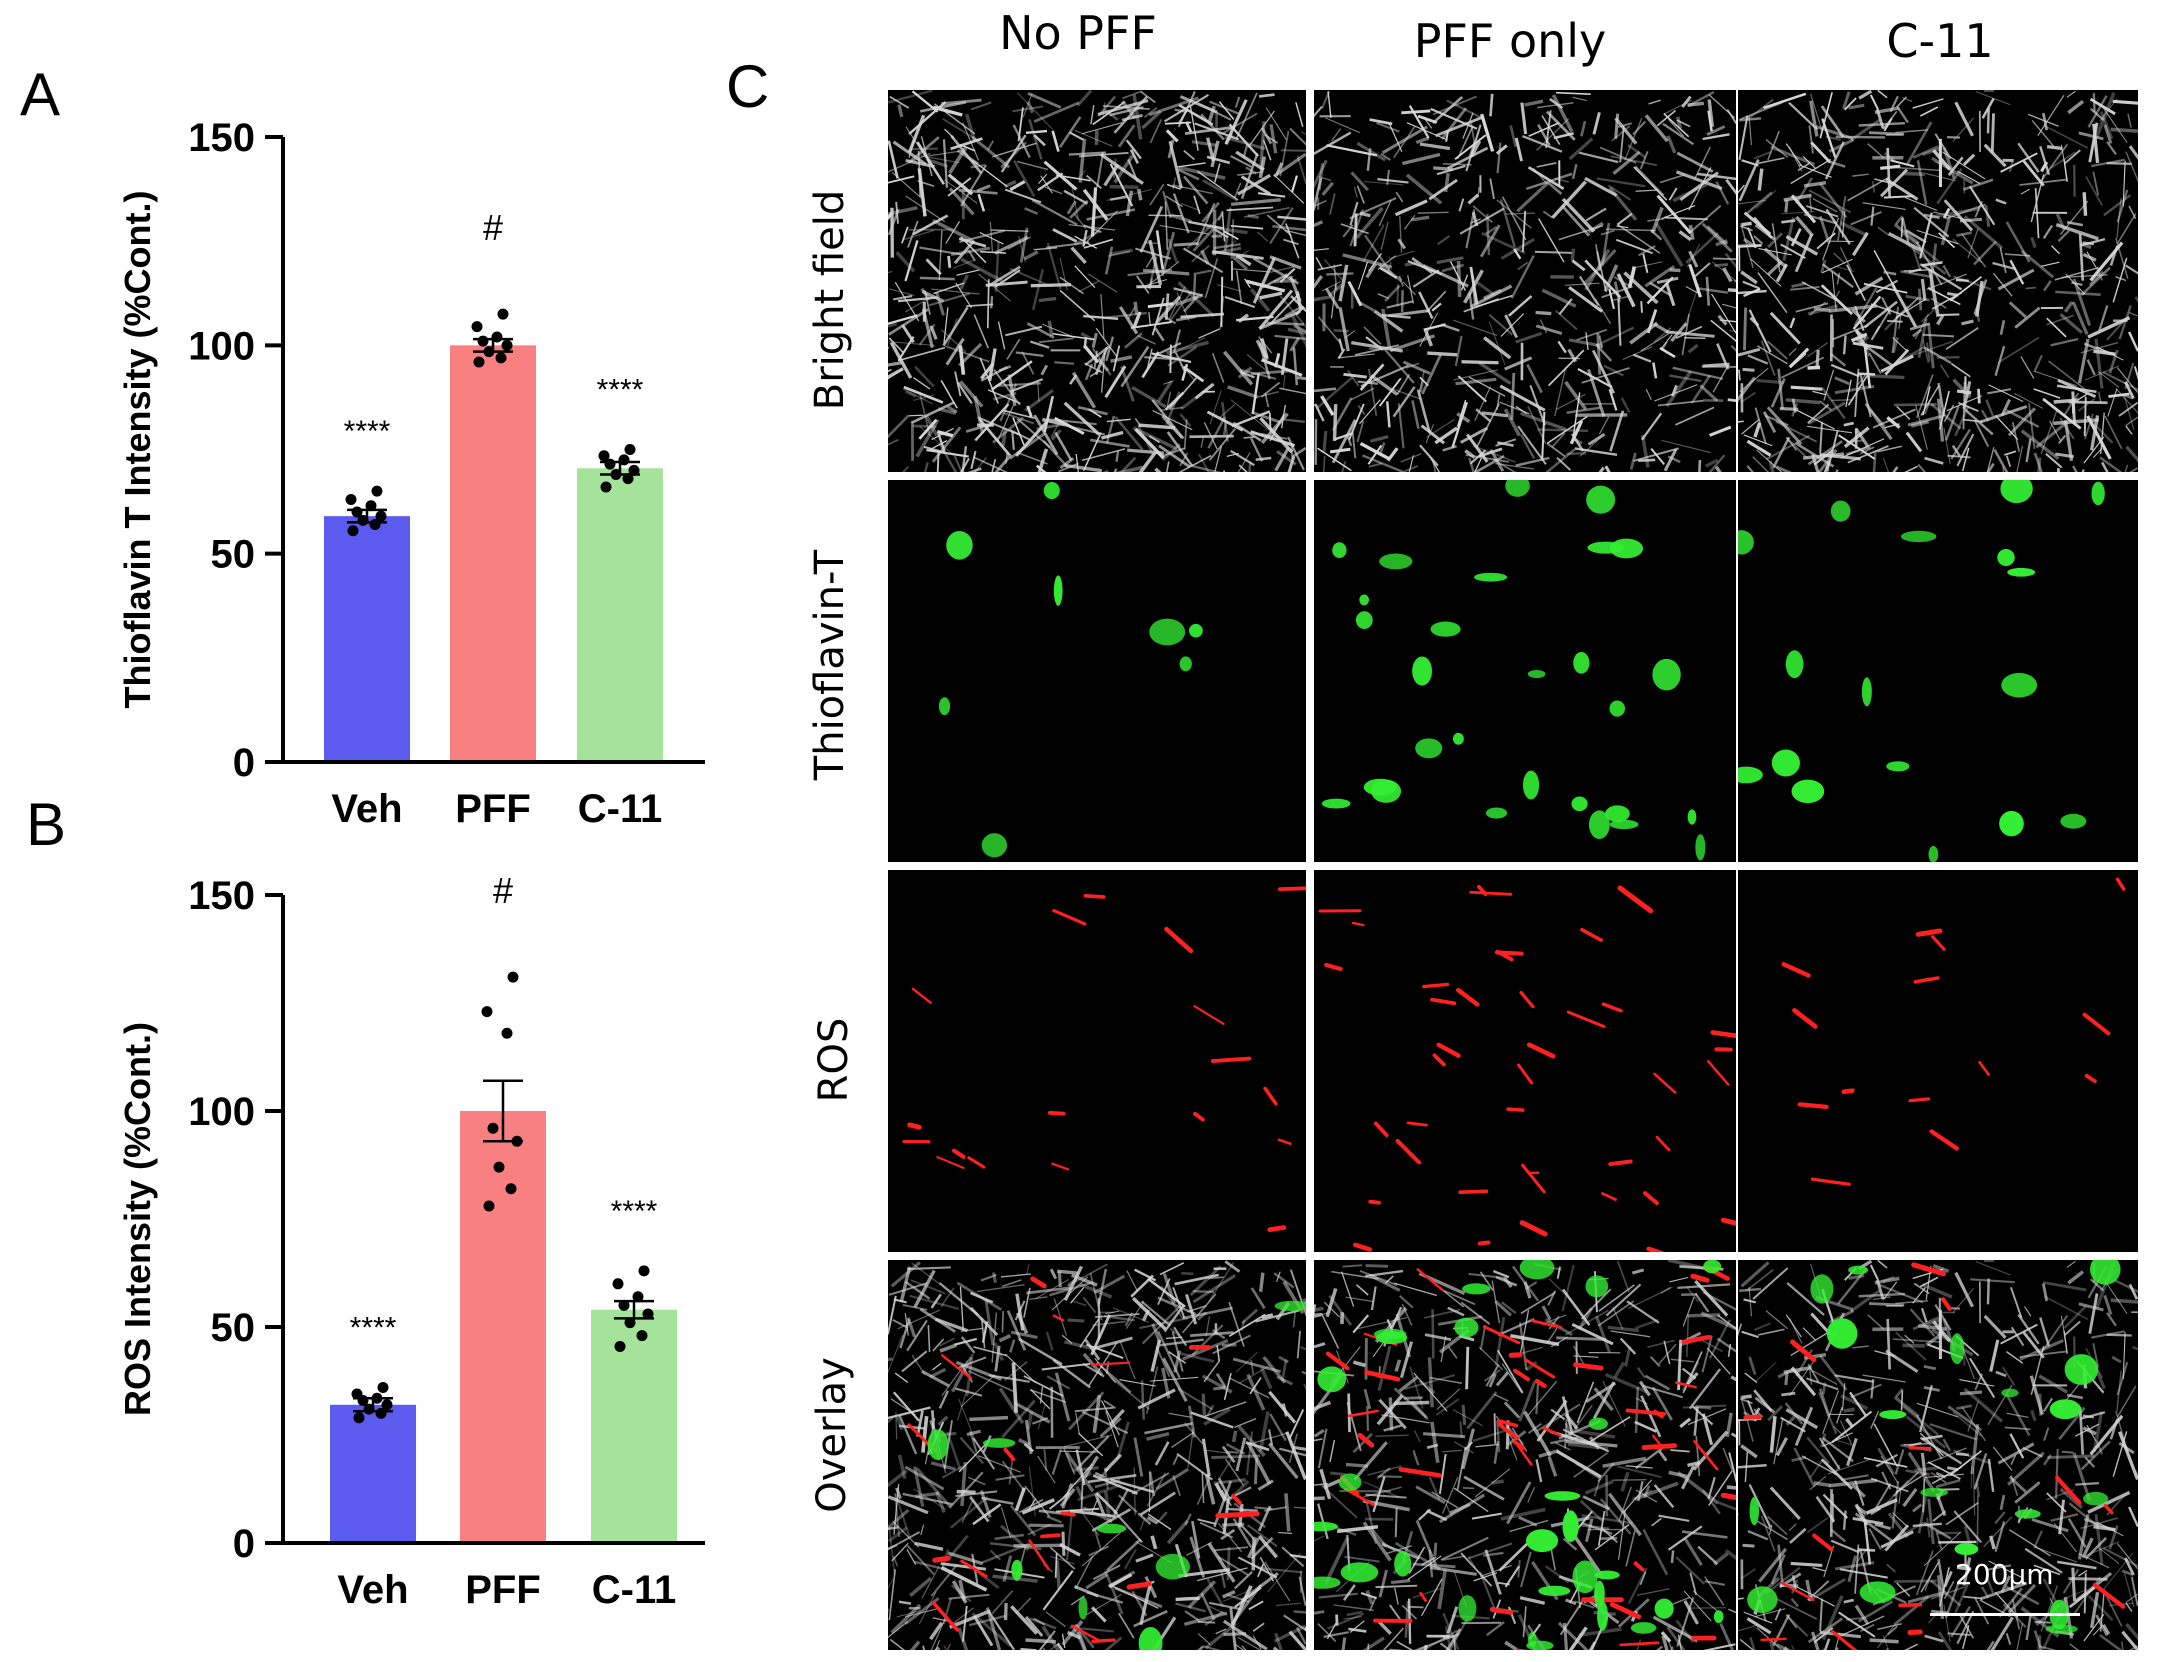 The width and height of the screenshot is (2160, 1662). I want to click on chart-a-category-label-1: PFF, so click(493, 809).